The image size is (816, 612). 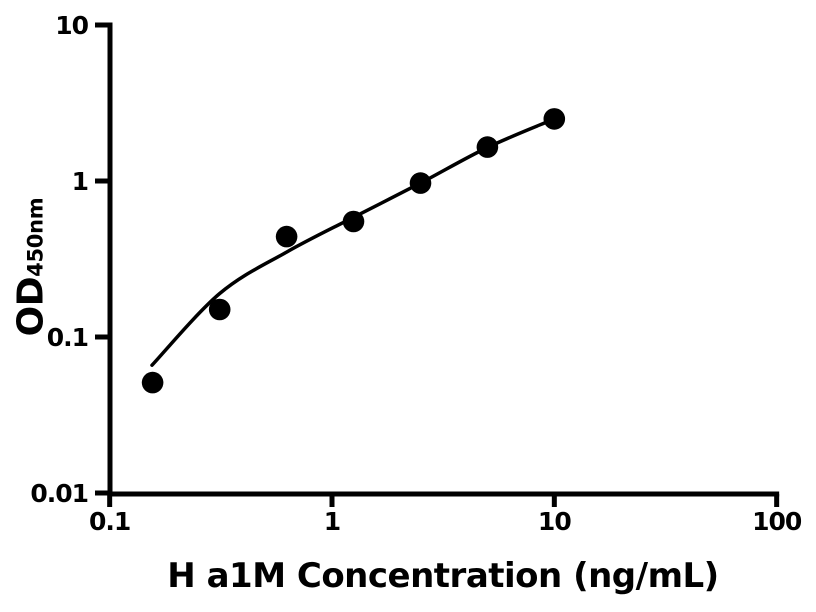 What do you see at coordinates (109, 521) in the screenshot?
I see `x-tick-label: 0.1` at bounding box center [109, 521].